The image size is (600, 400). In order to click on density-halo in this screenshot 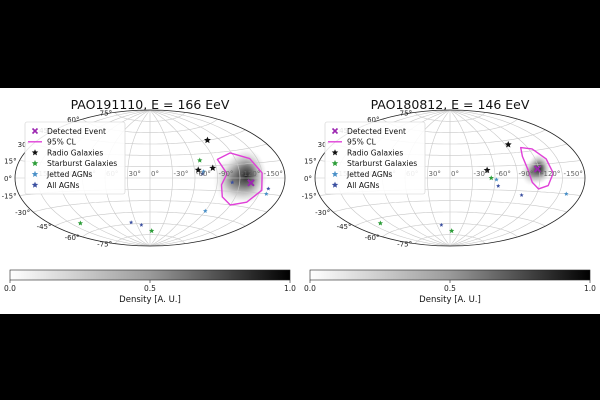, I will do `click(232, 180)`.